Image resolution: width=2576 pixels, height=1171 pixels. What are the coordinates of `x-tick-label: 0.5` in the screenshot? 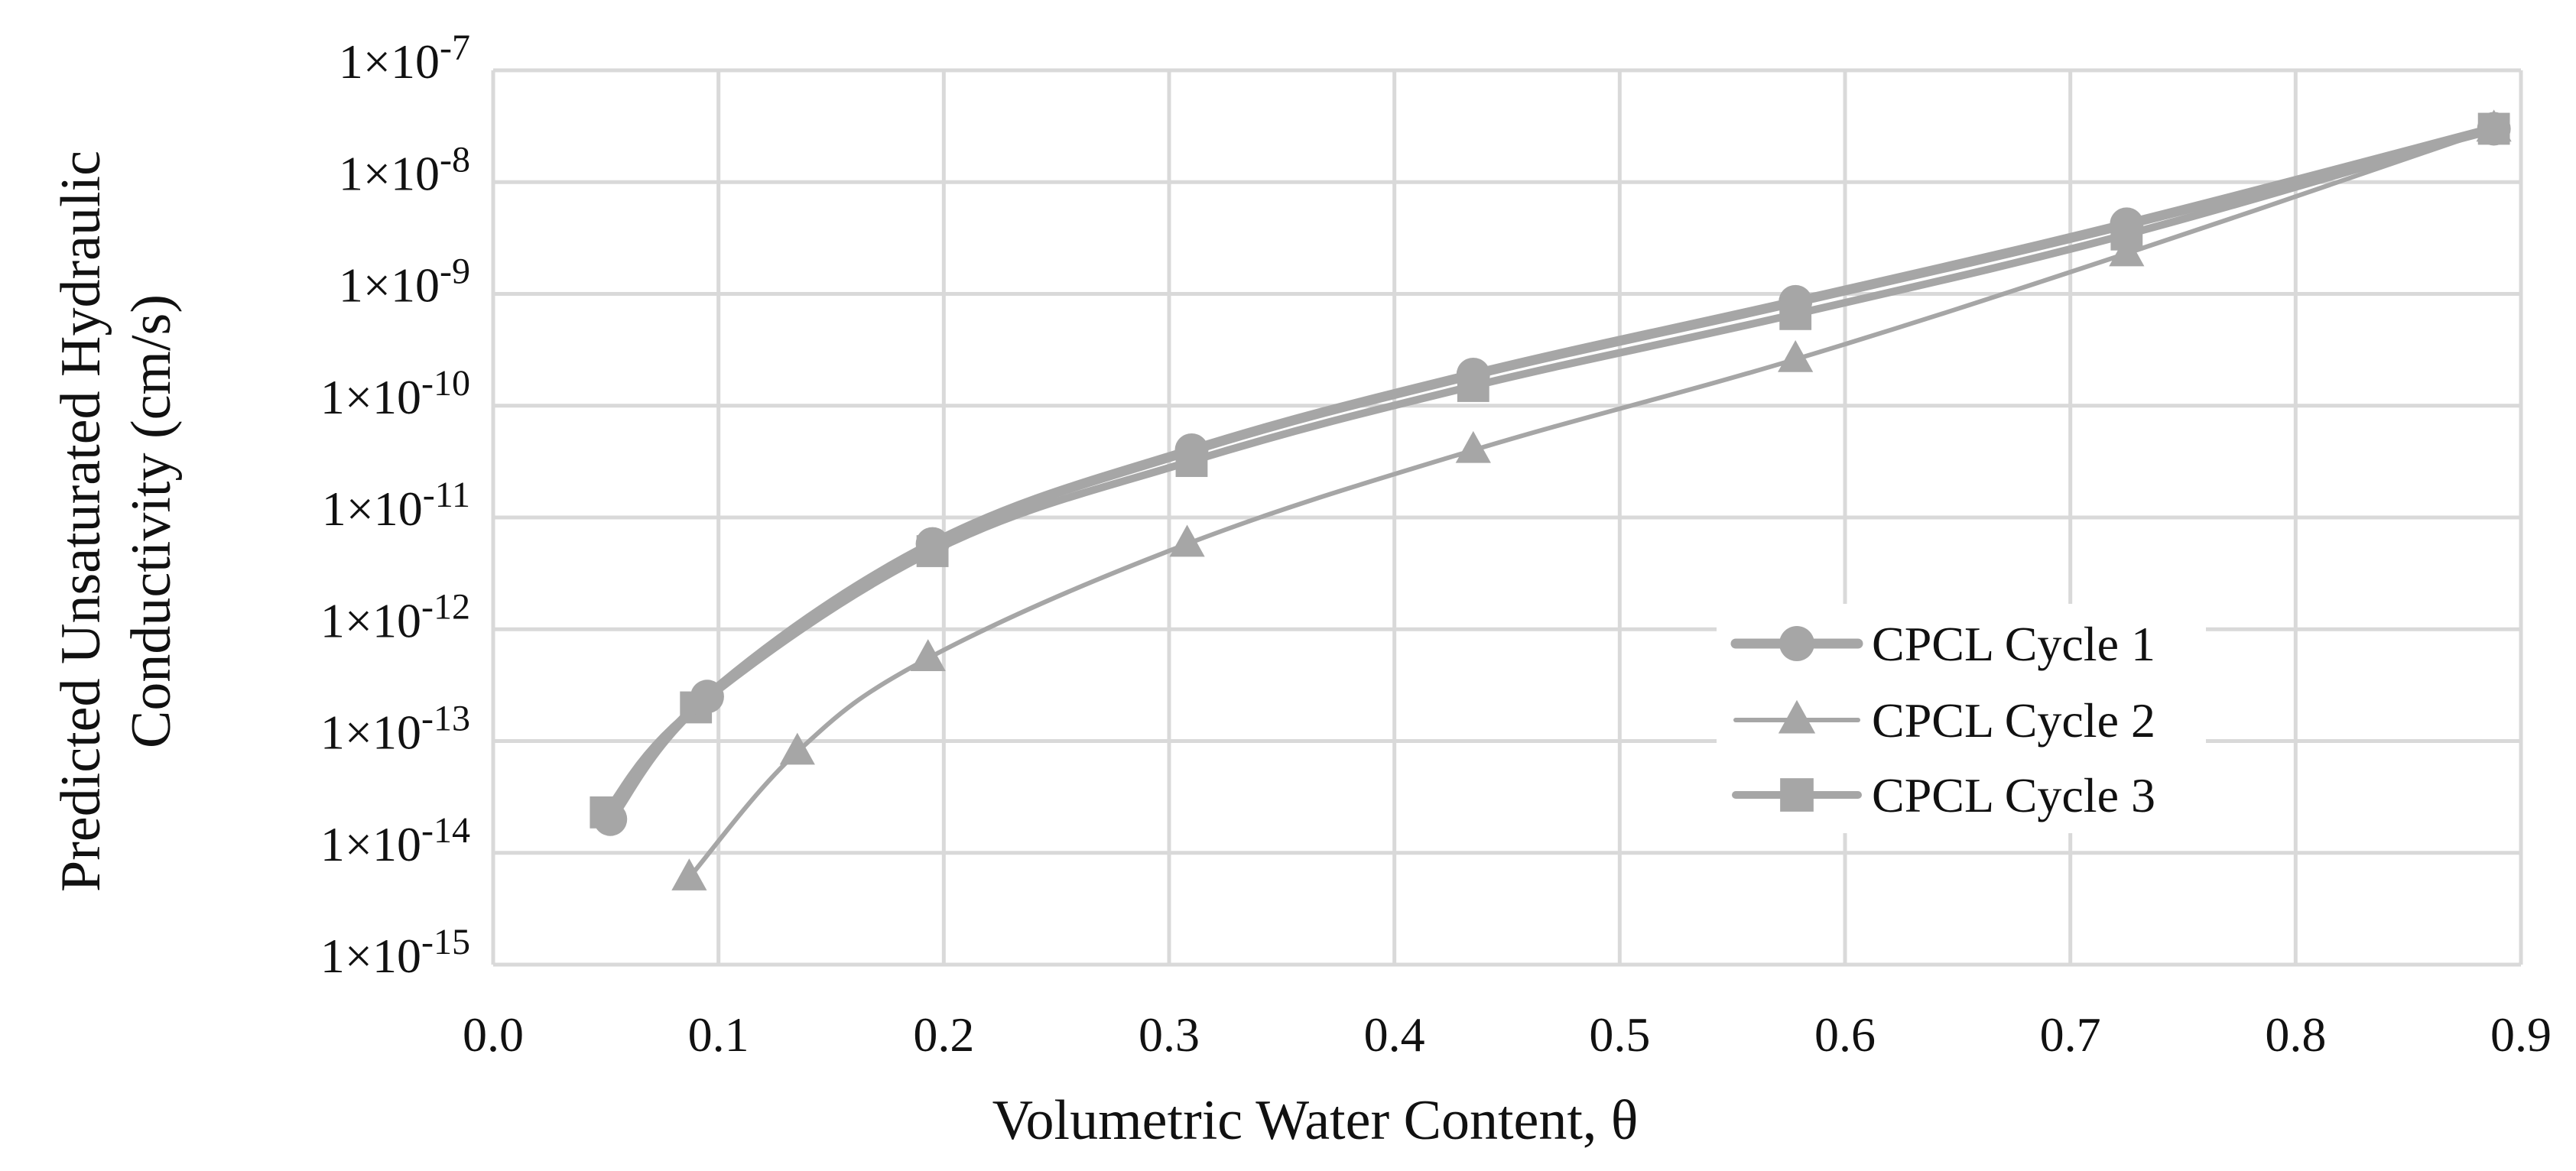 It's located at (1620, 1034).